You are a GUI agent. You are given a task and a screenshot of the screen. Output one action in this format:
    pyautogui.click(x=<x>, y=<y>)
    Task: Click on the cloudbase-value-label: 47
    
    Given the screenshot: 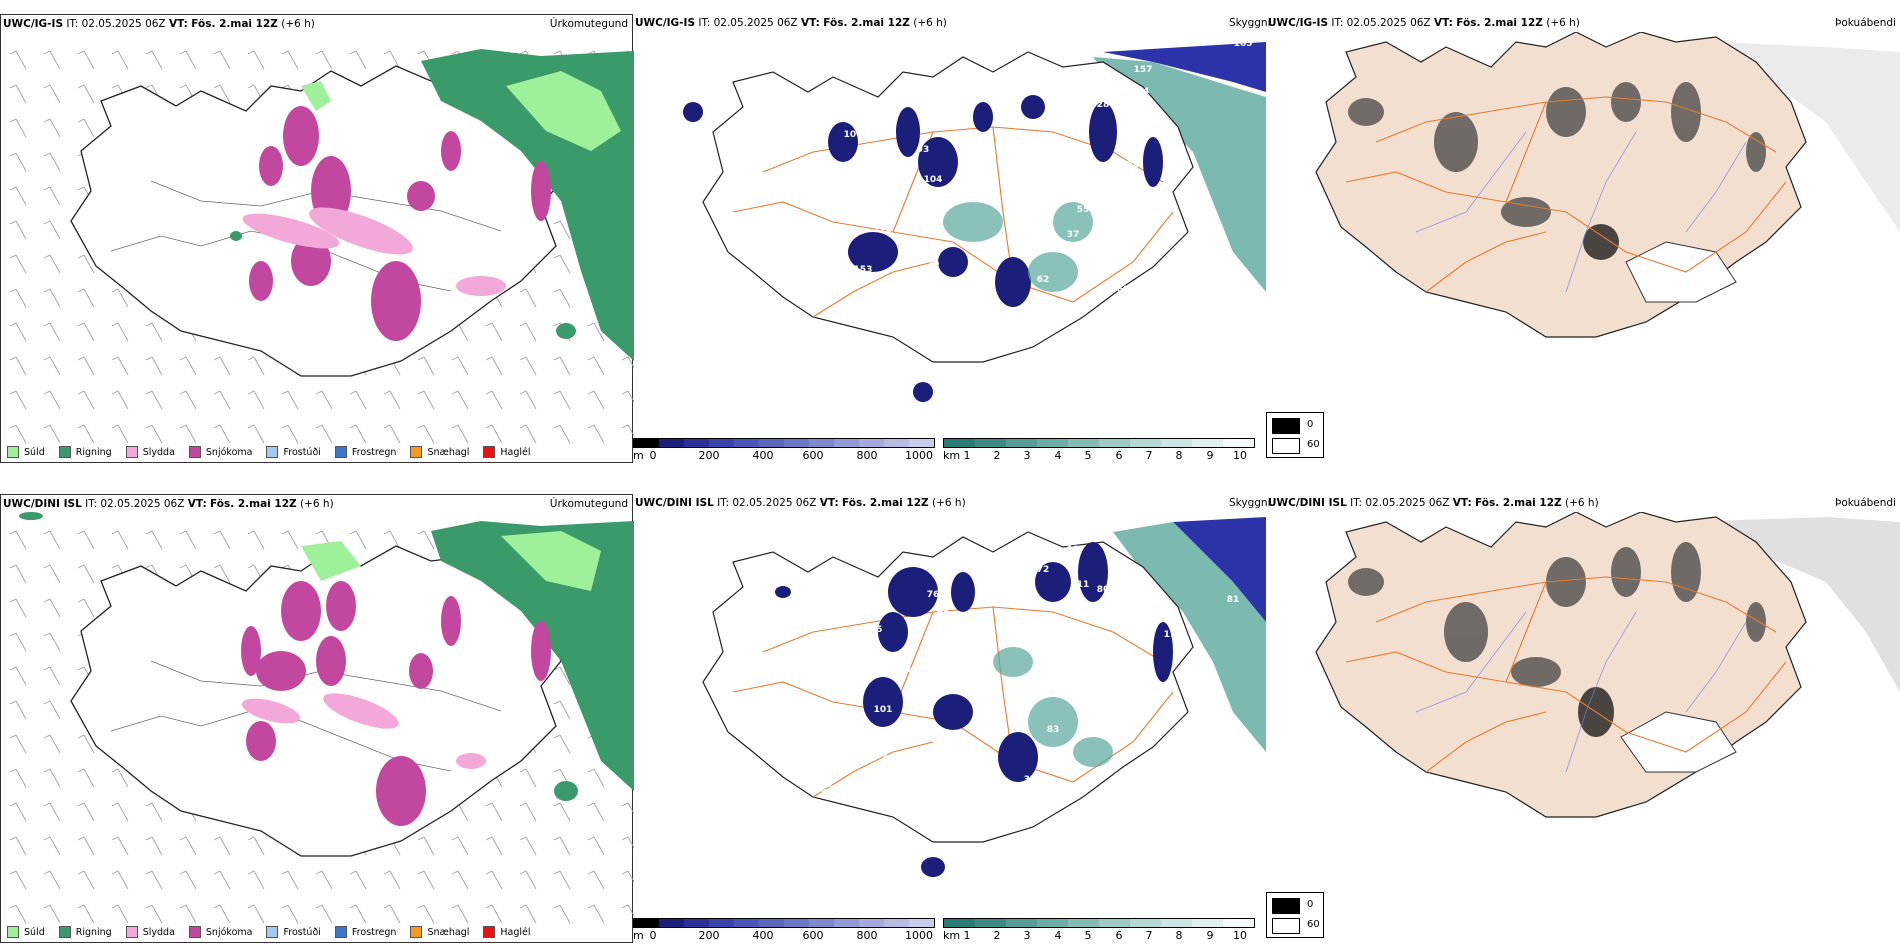 What is the action you would take?
    pyautogui.click(x=1193, y=205)
    